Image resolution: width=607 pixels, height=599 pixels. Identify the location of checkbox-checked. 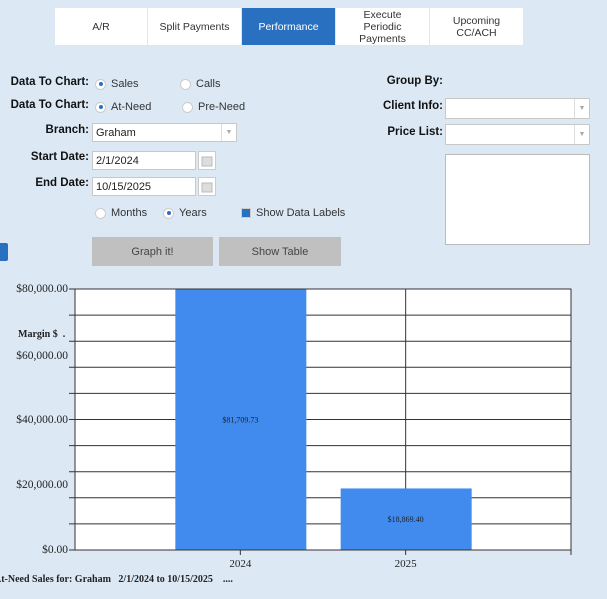
(246, 213).